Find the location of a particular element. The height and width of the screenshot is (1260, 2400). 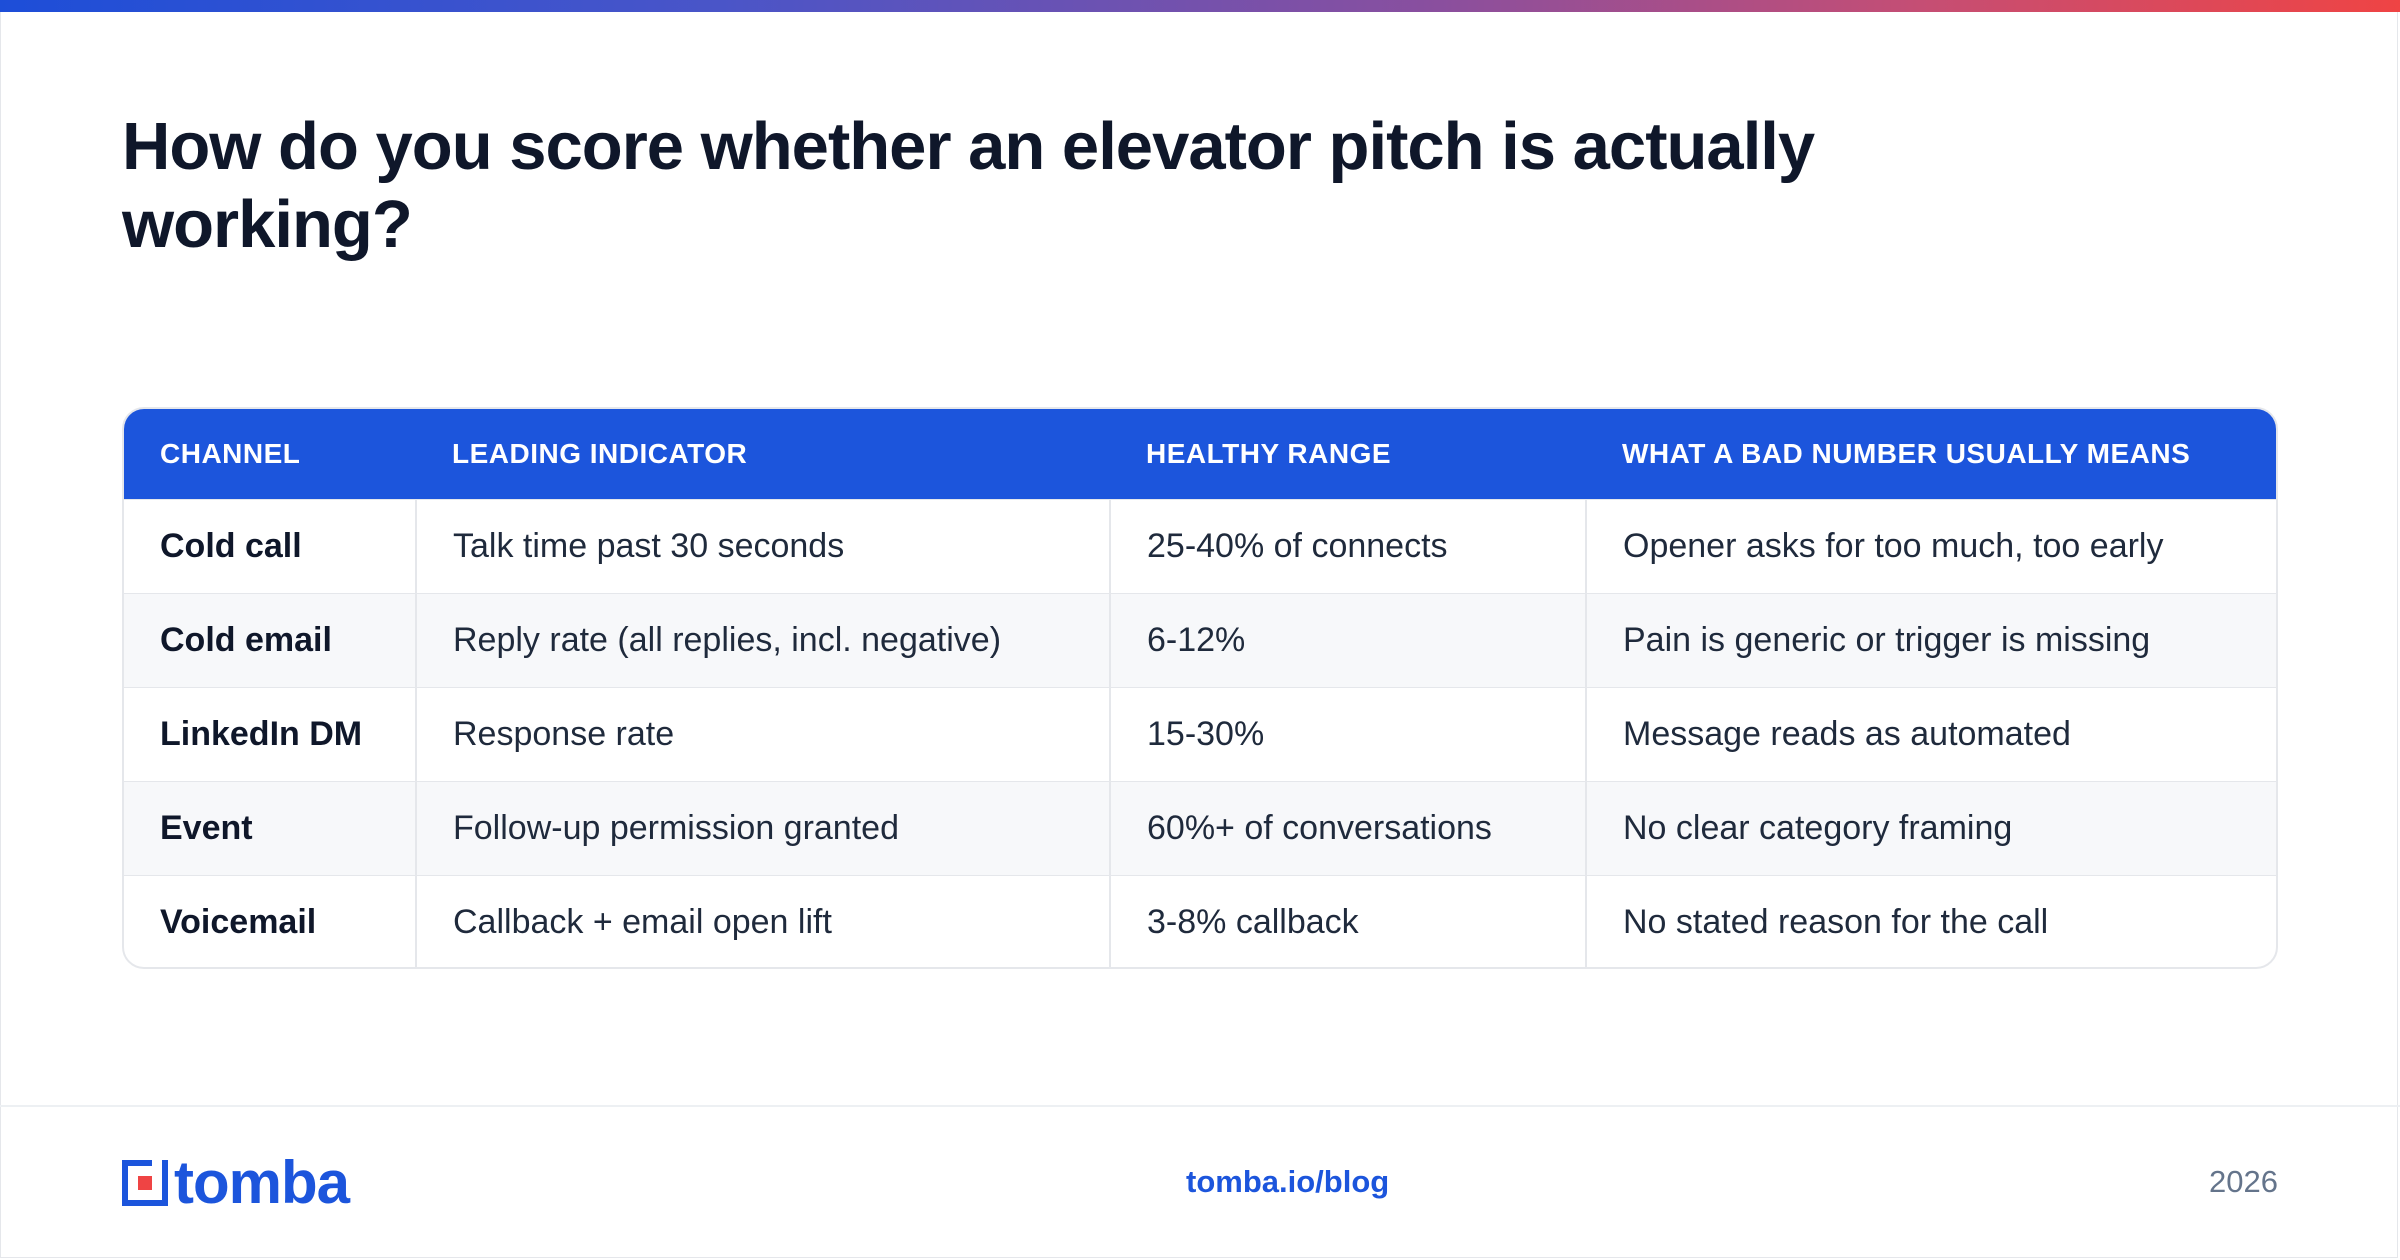

cell-meaning: Message reads as automated is located at coordinates (1930, 733).